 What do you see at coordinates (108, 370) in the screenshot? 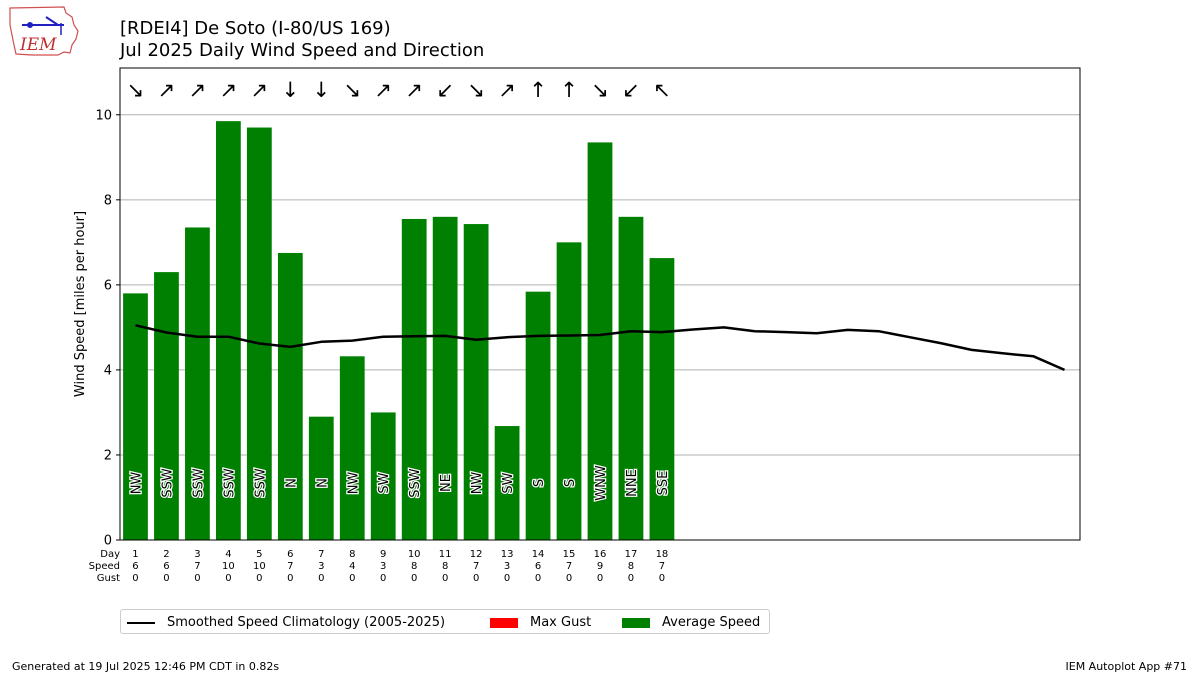
I see `y-tick-label: 4` at bounding box center [108, 370].